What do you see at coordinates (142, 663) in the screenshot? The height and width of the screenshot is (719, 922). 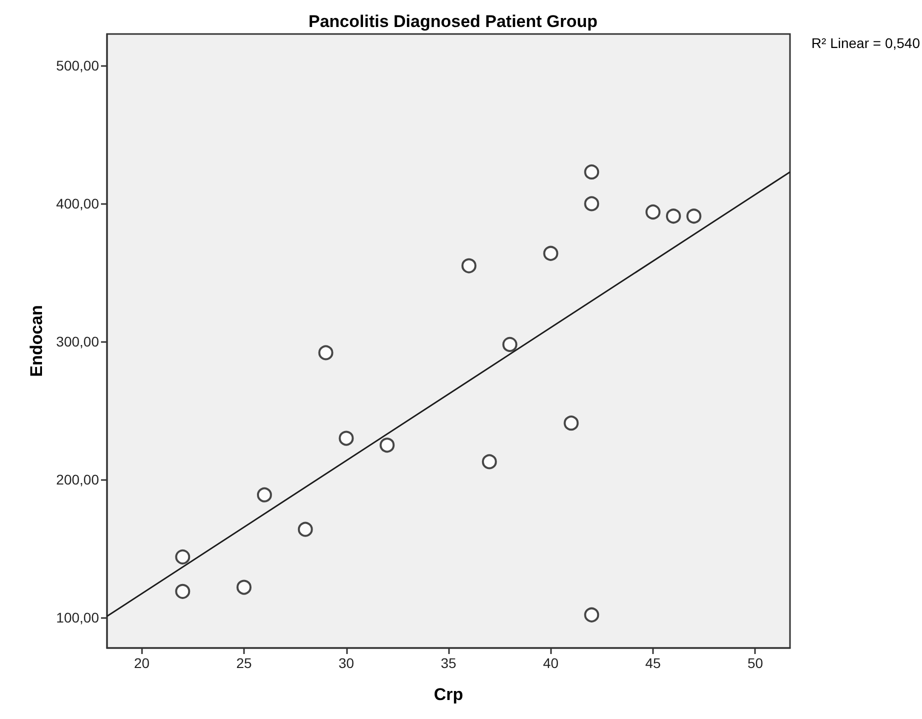 I see `x-tick-label: 20` at bounding box center [142, 663].